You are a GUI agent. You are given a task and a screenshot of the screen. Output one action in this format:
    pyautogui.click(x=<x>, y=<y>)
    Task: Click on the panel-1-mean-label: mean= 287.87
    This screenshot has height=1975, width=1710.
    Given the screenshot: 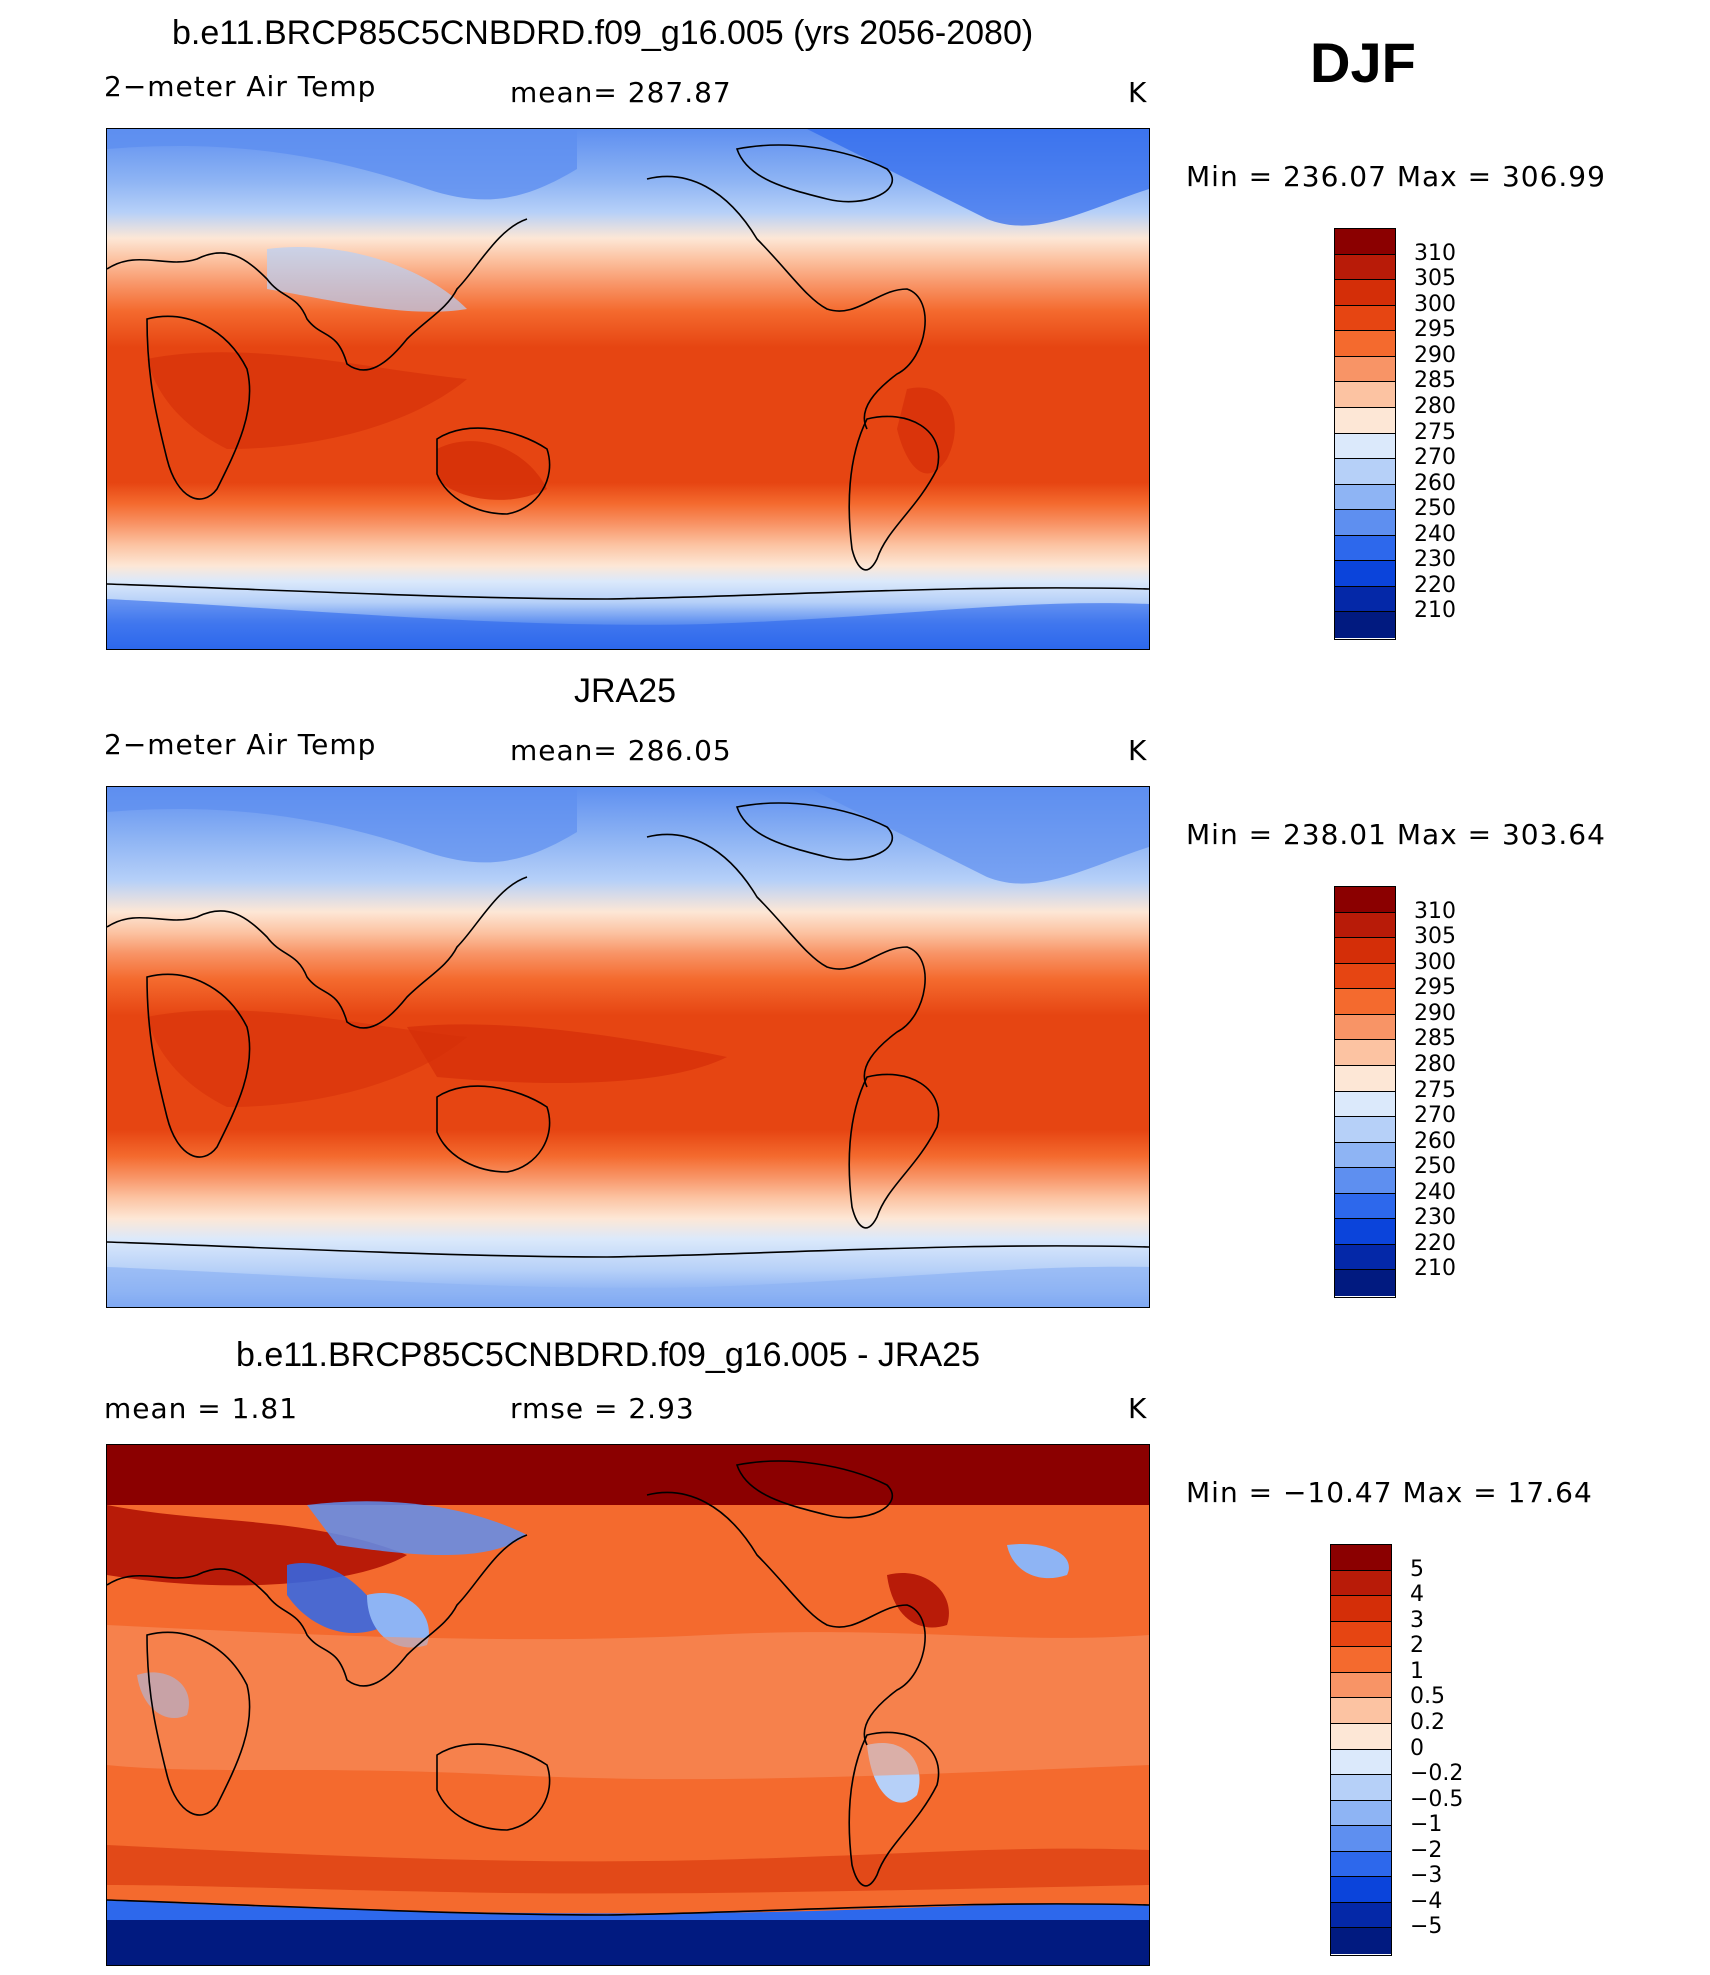 What is the action you would take?
    pyautogui.click(x=621, y=92)
    